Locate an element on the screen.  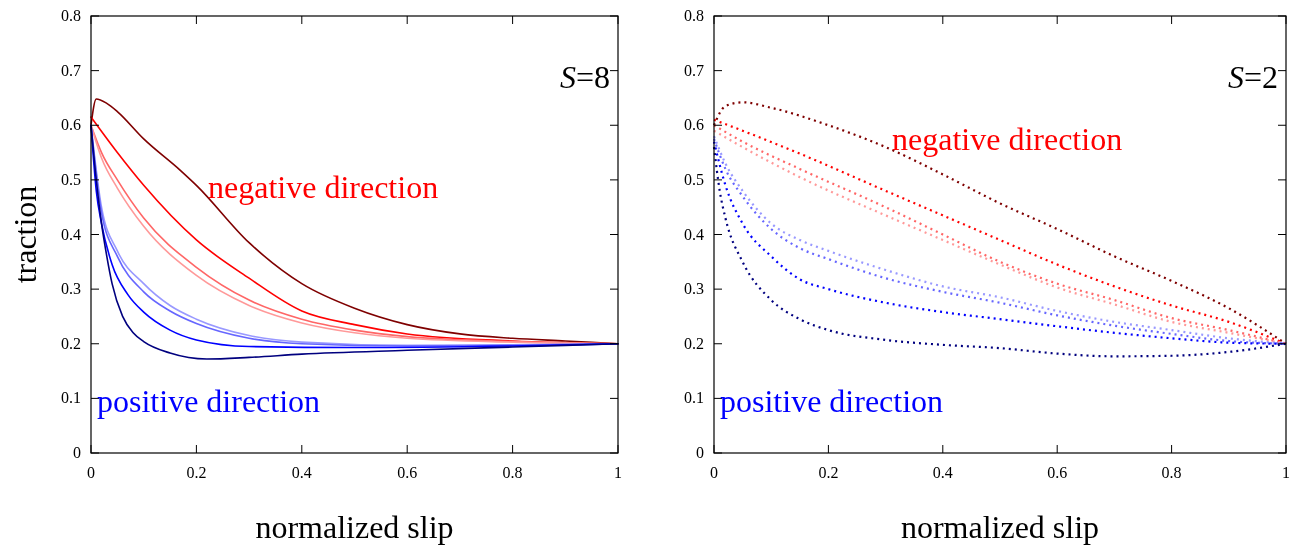
y-axis-title: traction is located at coordinates (25, 234).